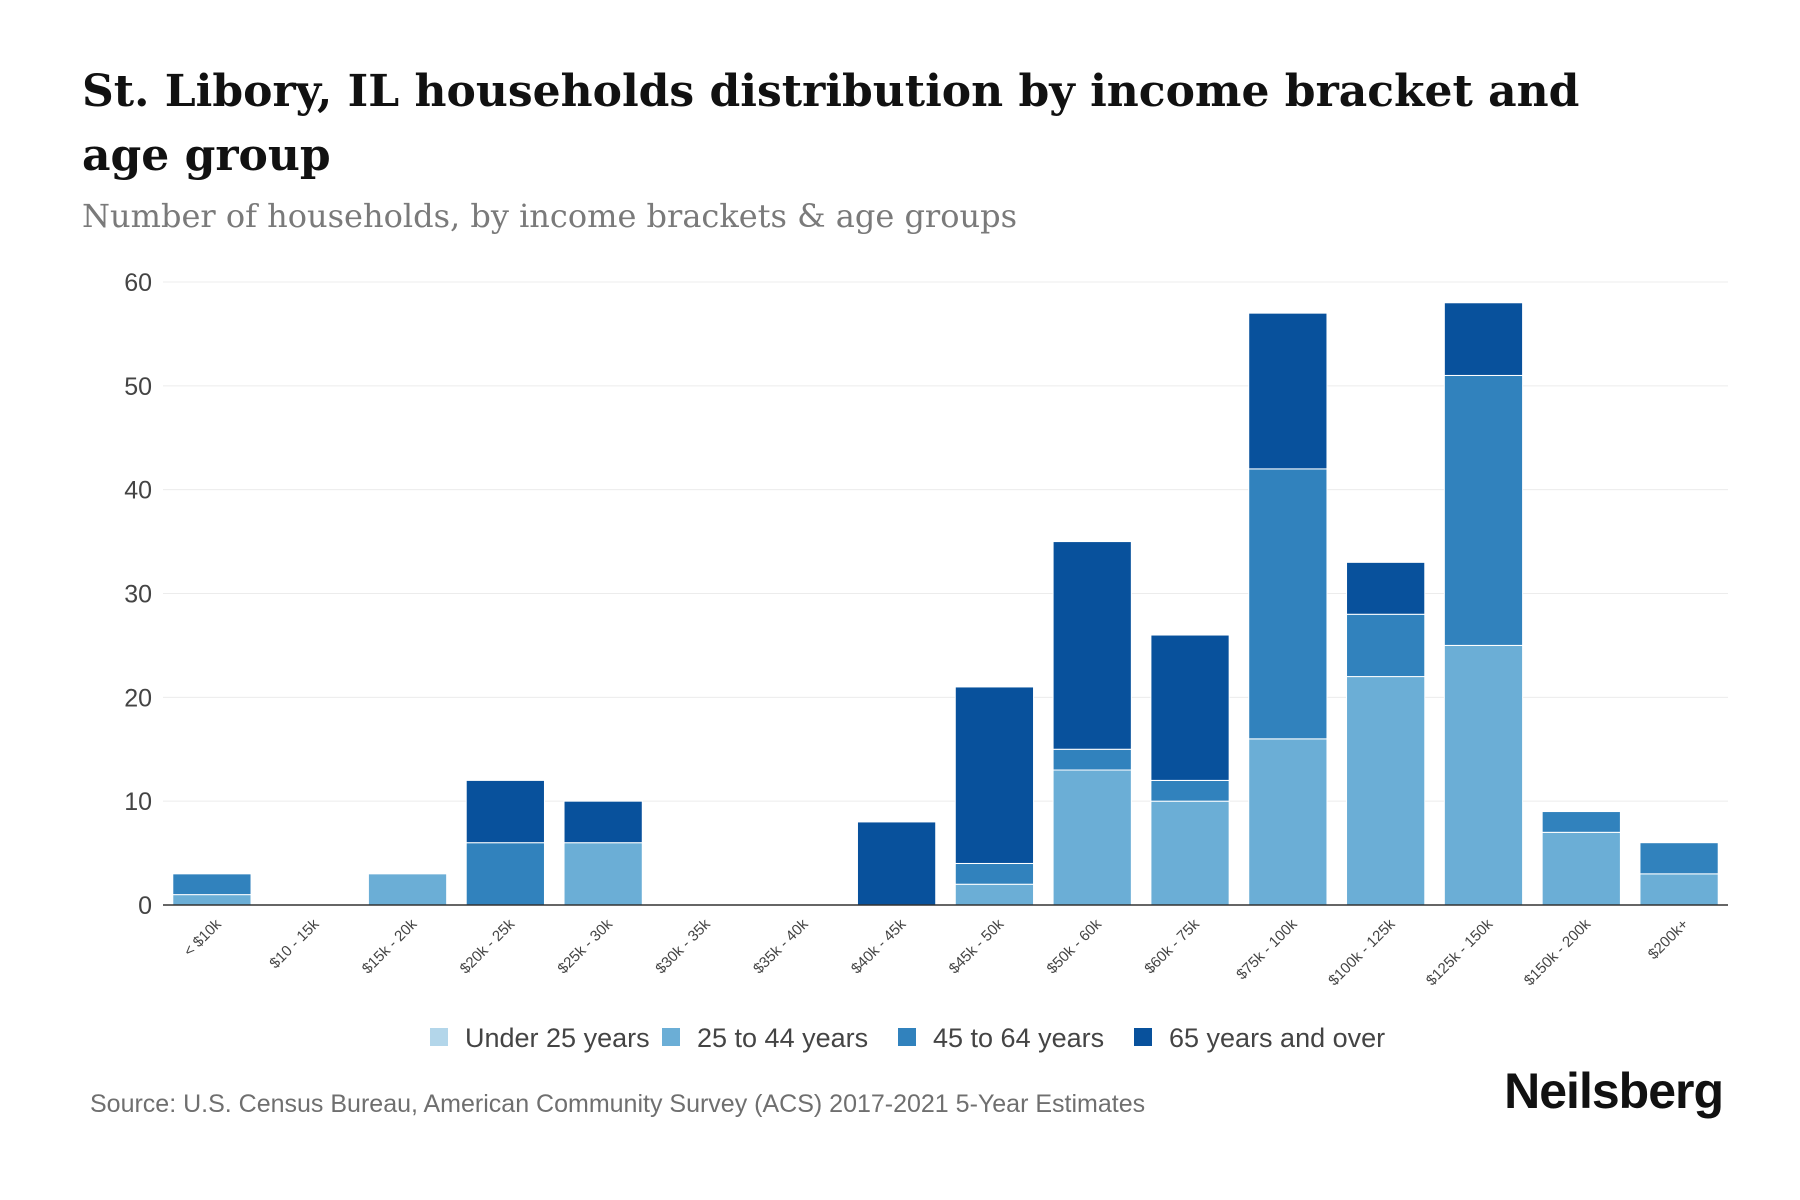 Image resolution: width=1800 pixels, height=1200 pixels. I want to click on brand-logo: Neilsberg, so click(1614, 1091).